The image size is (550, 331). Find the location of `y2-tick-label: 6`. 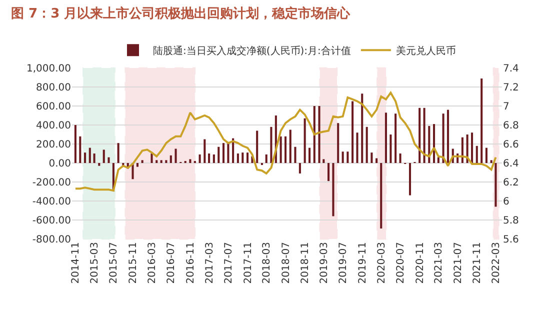

y2-tick-label: 6 is located at coordinates (506, 202).